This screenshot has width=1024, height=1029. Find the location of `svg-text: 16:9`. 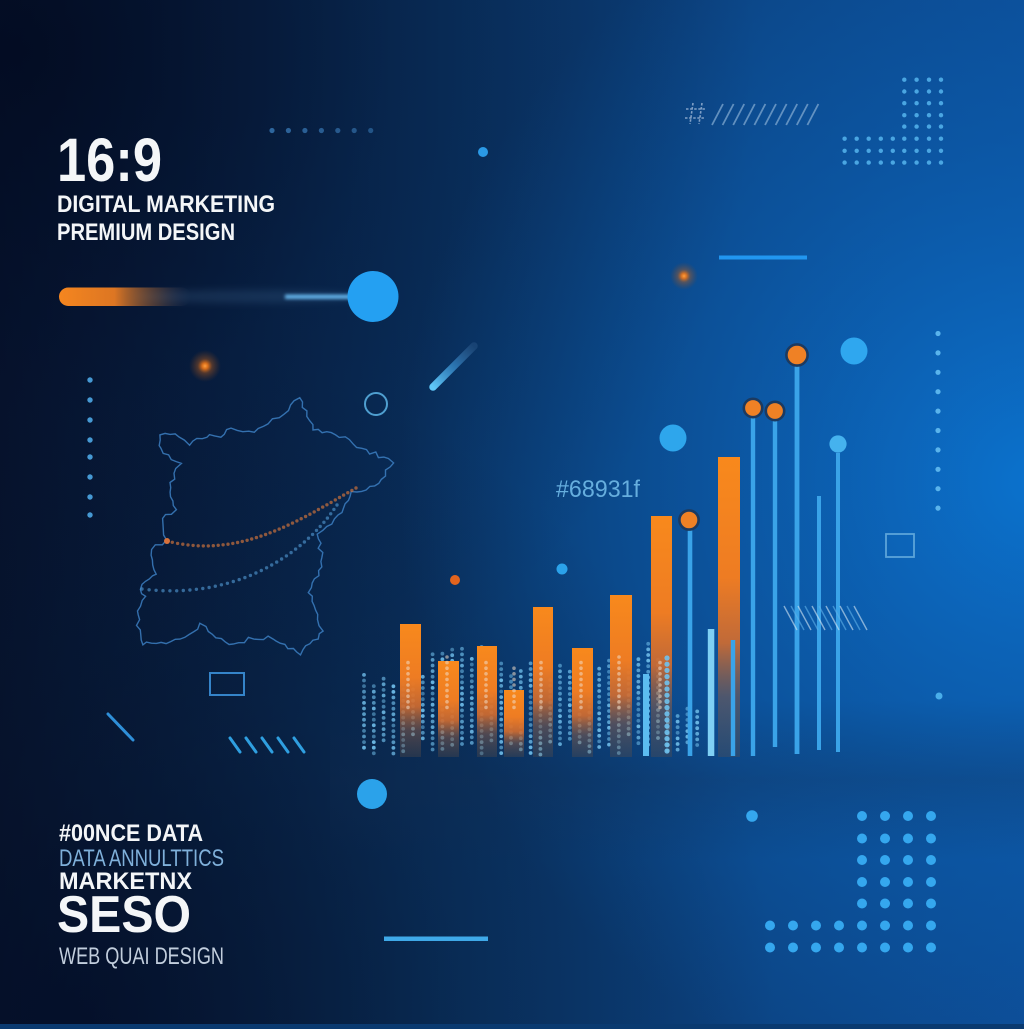

svg-text: 16:9 is located at coordinates (109, 160).